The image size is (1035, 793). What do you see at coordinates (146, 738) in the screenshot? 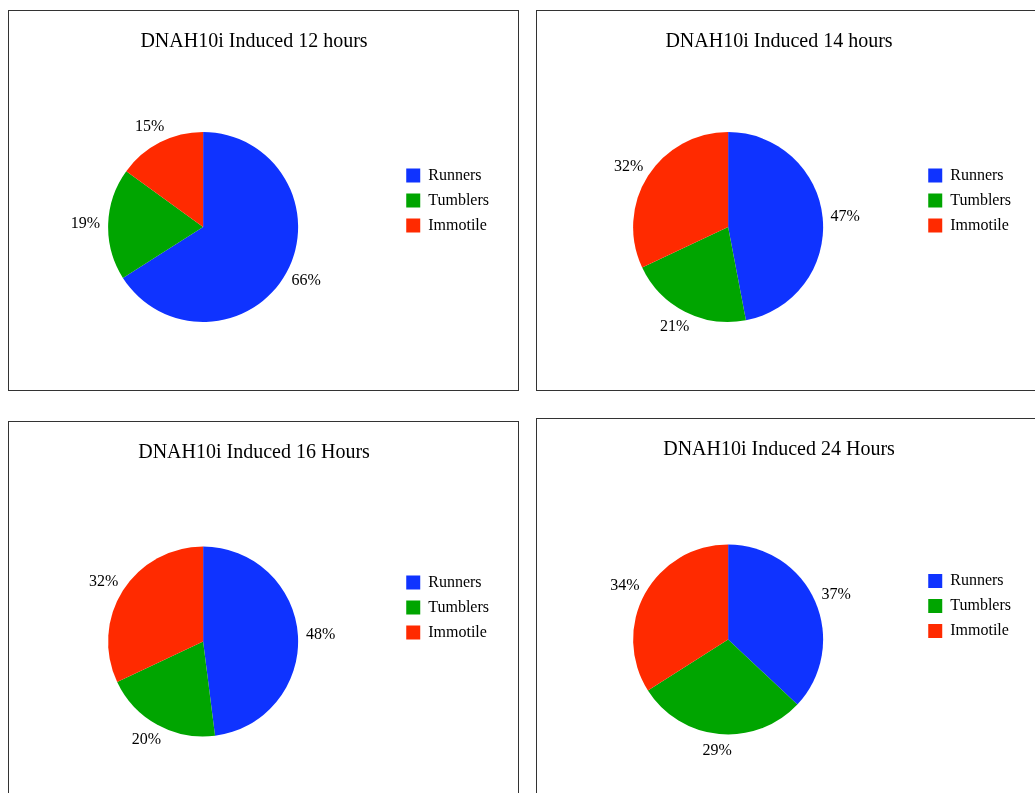
I see `data-label: 20%` at bounding box center [146, 738].